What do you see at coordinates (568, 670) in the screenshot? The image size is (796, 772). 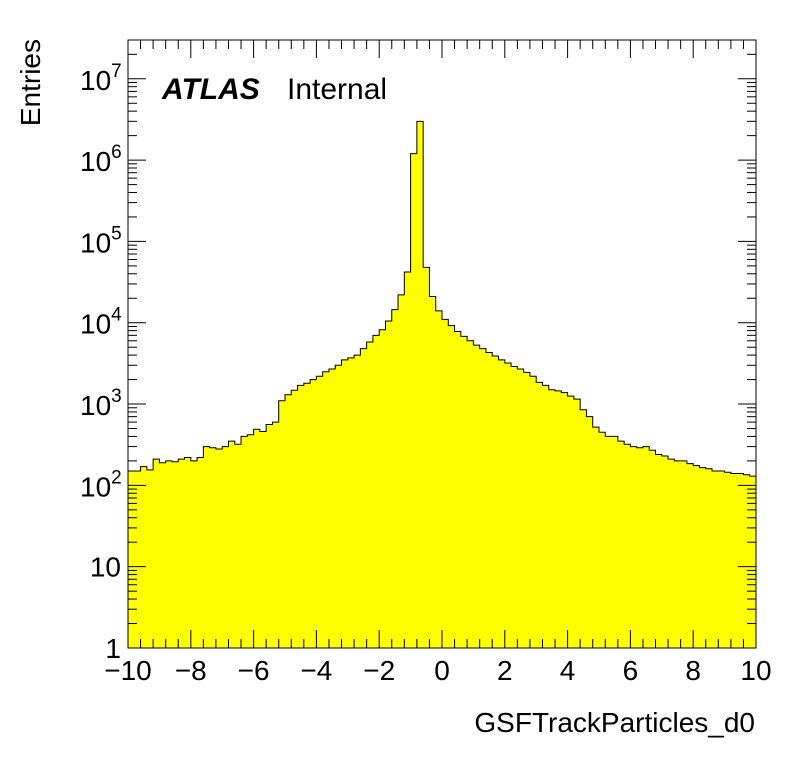 I see `x-tick-label: 4` at bounding box center [568, 670].